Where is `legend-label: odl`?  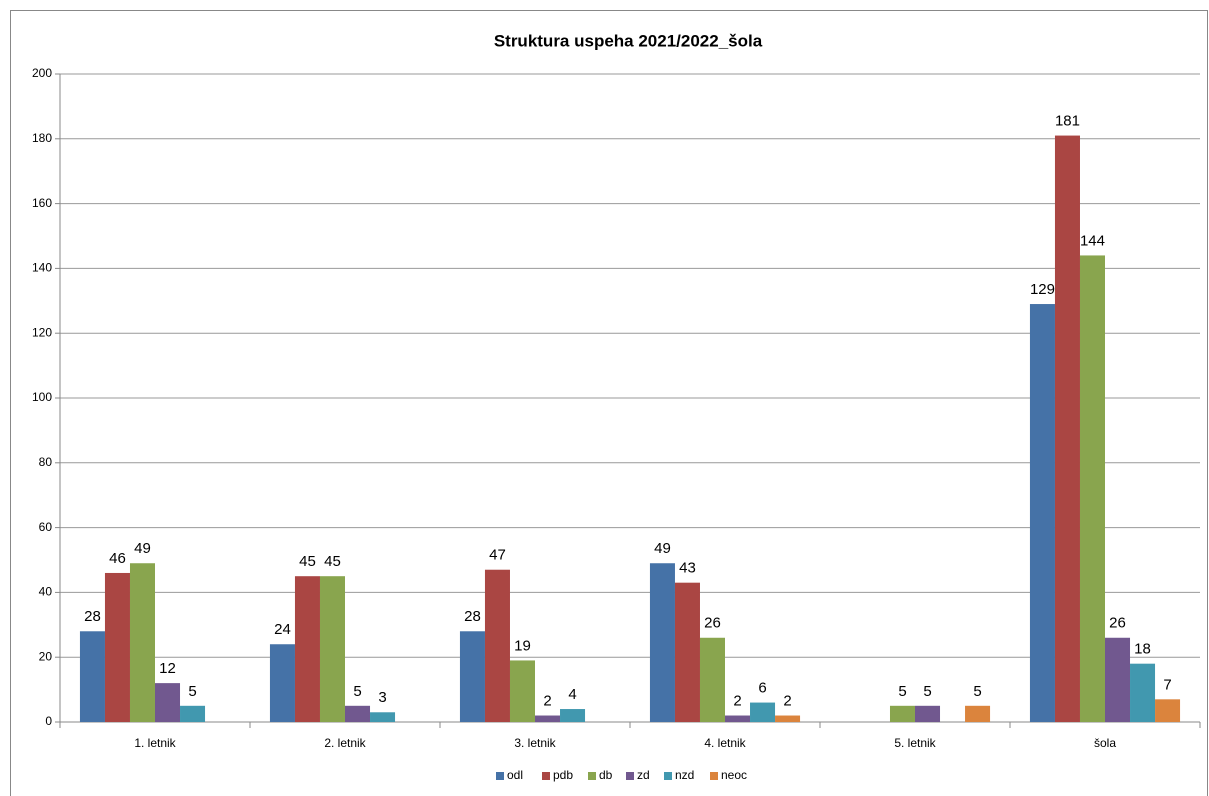 legend-label: odl is located at coordinates (515, 775).